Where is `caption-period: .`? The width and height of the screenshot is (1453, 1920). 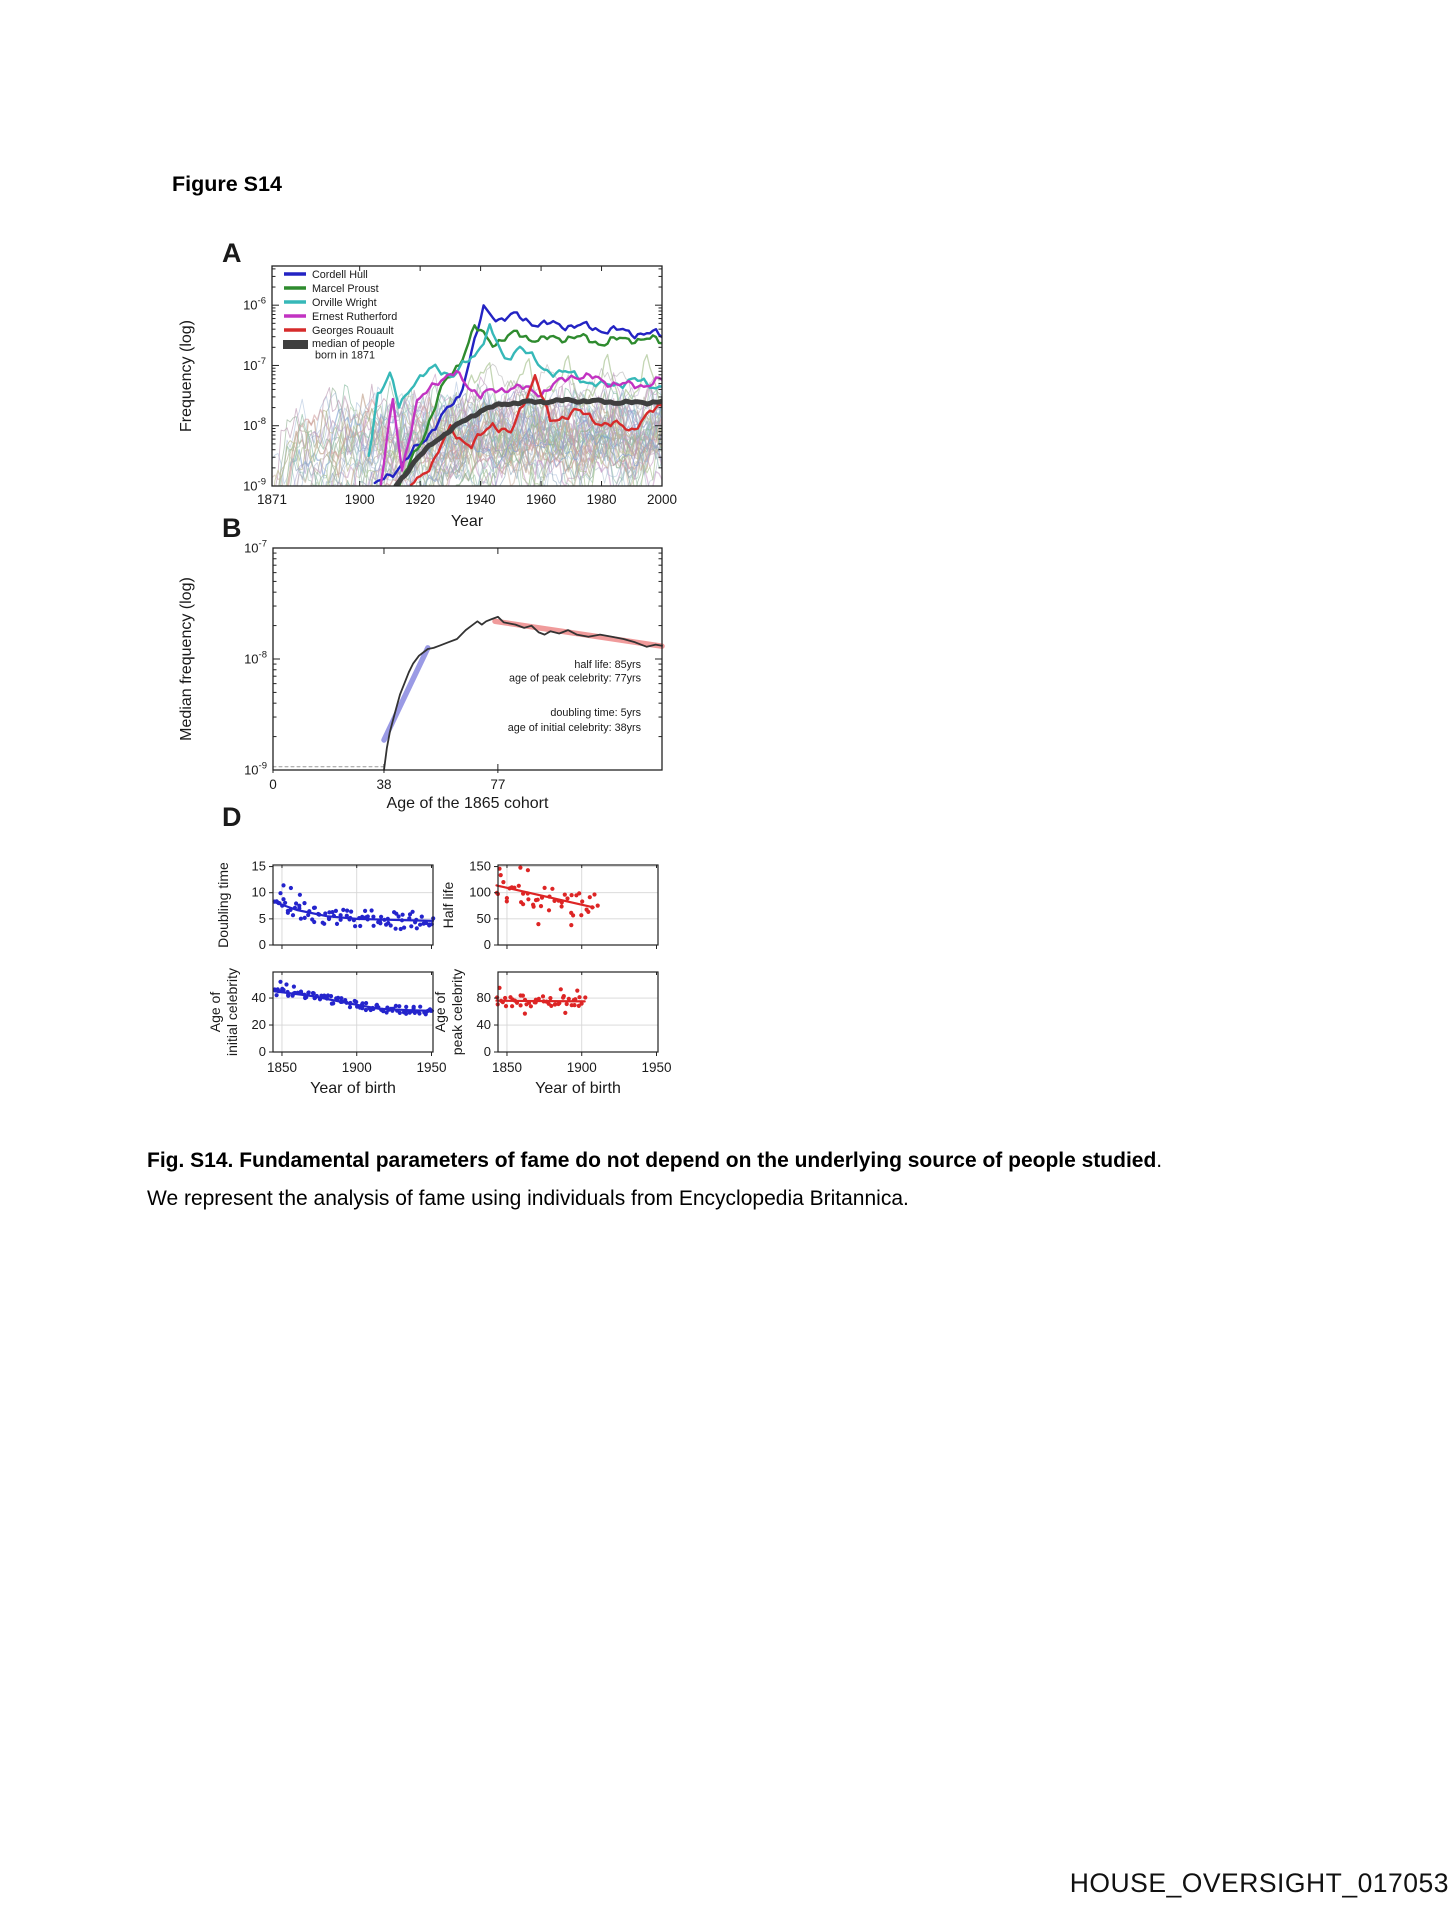
caption-period: . is located at coordinates (1159, 1160).